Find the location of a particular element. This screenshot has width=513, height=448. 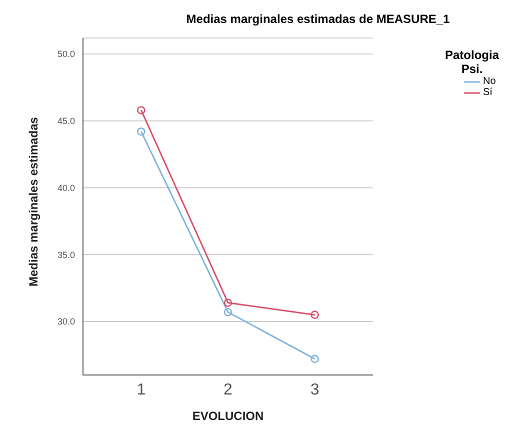

x-tick-label: 3 is located at coordinates (315, 389).